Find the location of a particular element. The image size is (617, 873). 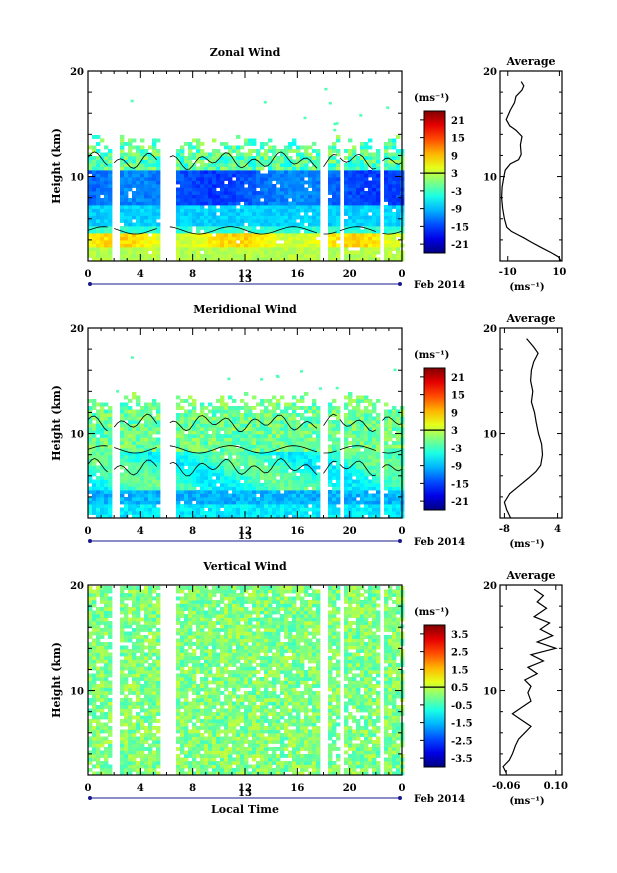

profile-x-axis-title: (ms⁻¹) is located at coordinates (526, 544).